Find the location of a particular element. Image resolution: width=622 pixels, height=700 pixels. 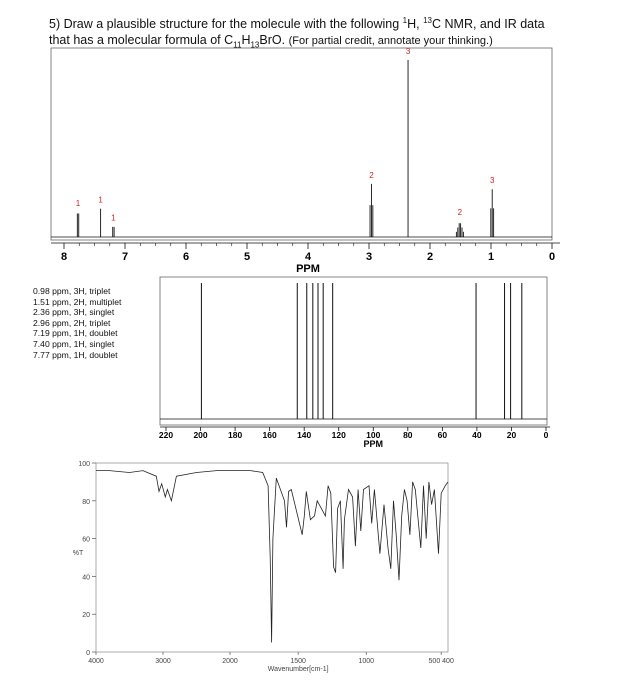

c-nmr-tick-label: 0 is located at coordinates (546, 435).